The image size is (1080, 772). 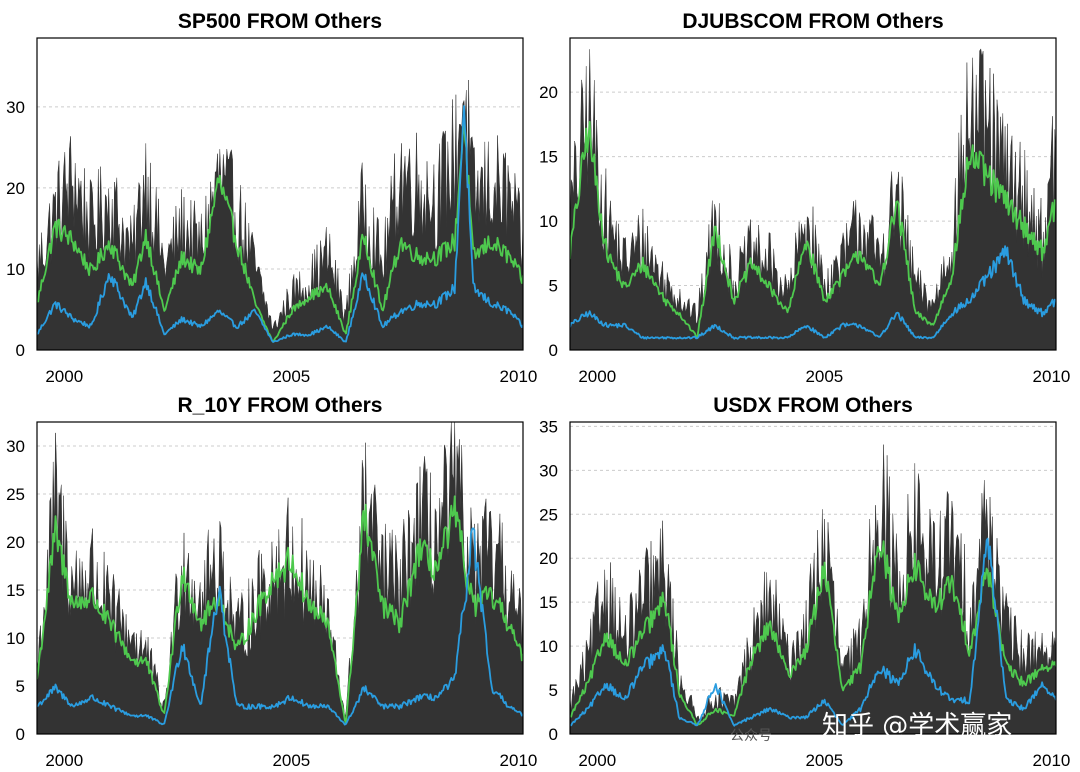 What do you see at coordinates (279, 405) in the screenshot?
I see `chart-title: R_10Y FROM Others` at bounding box center [279, 405].